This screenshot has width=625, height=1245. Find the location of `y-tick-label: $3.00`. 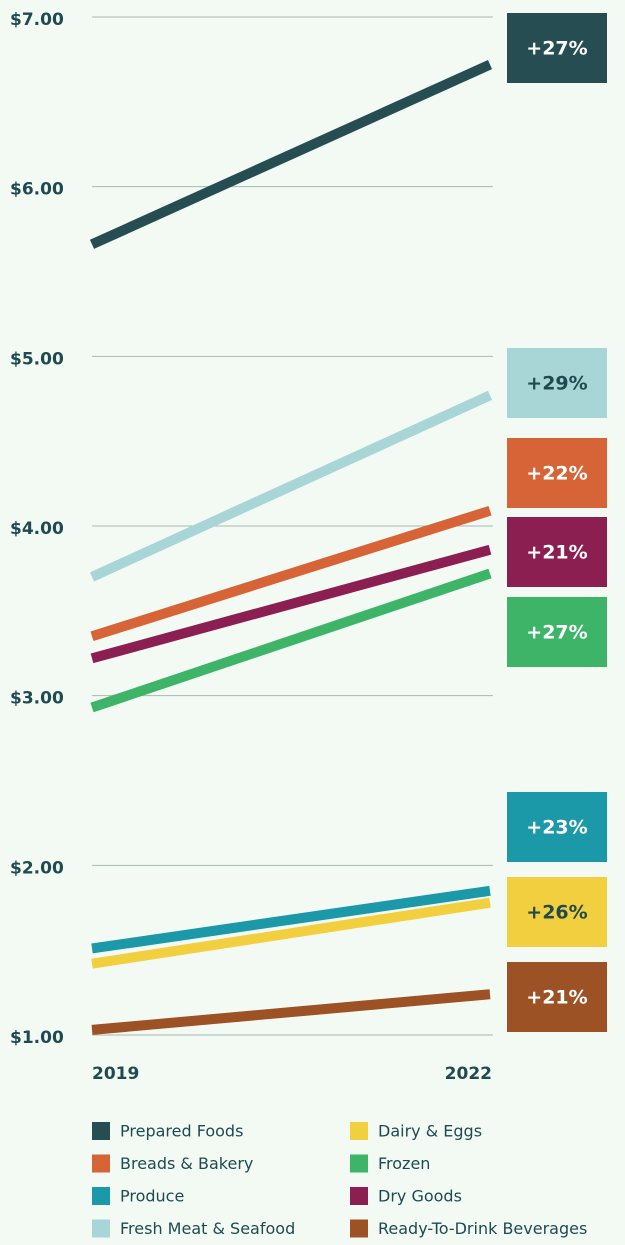

y-tick-label: $3.00 is located at coordinates (37, 699).